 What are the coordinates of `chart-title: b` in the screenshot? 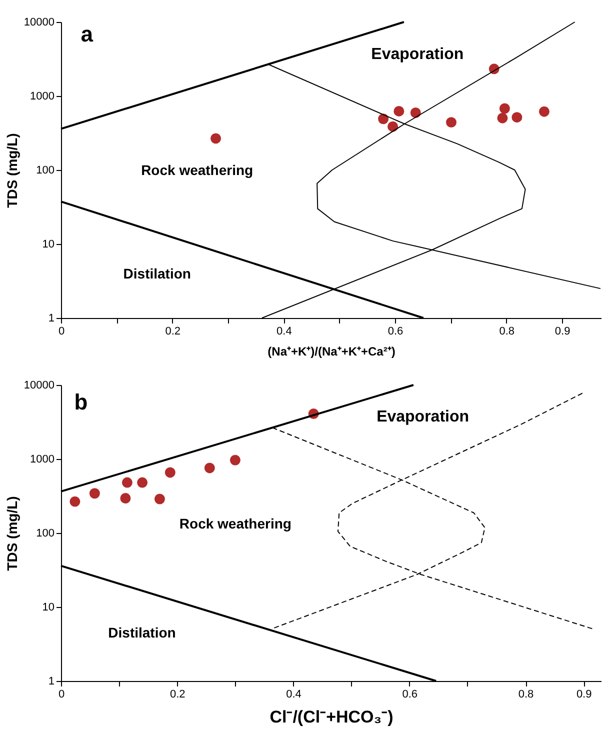 It's located at (81, 401).